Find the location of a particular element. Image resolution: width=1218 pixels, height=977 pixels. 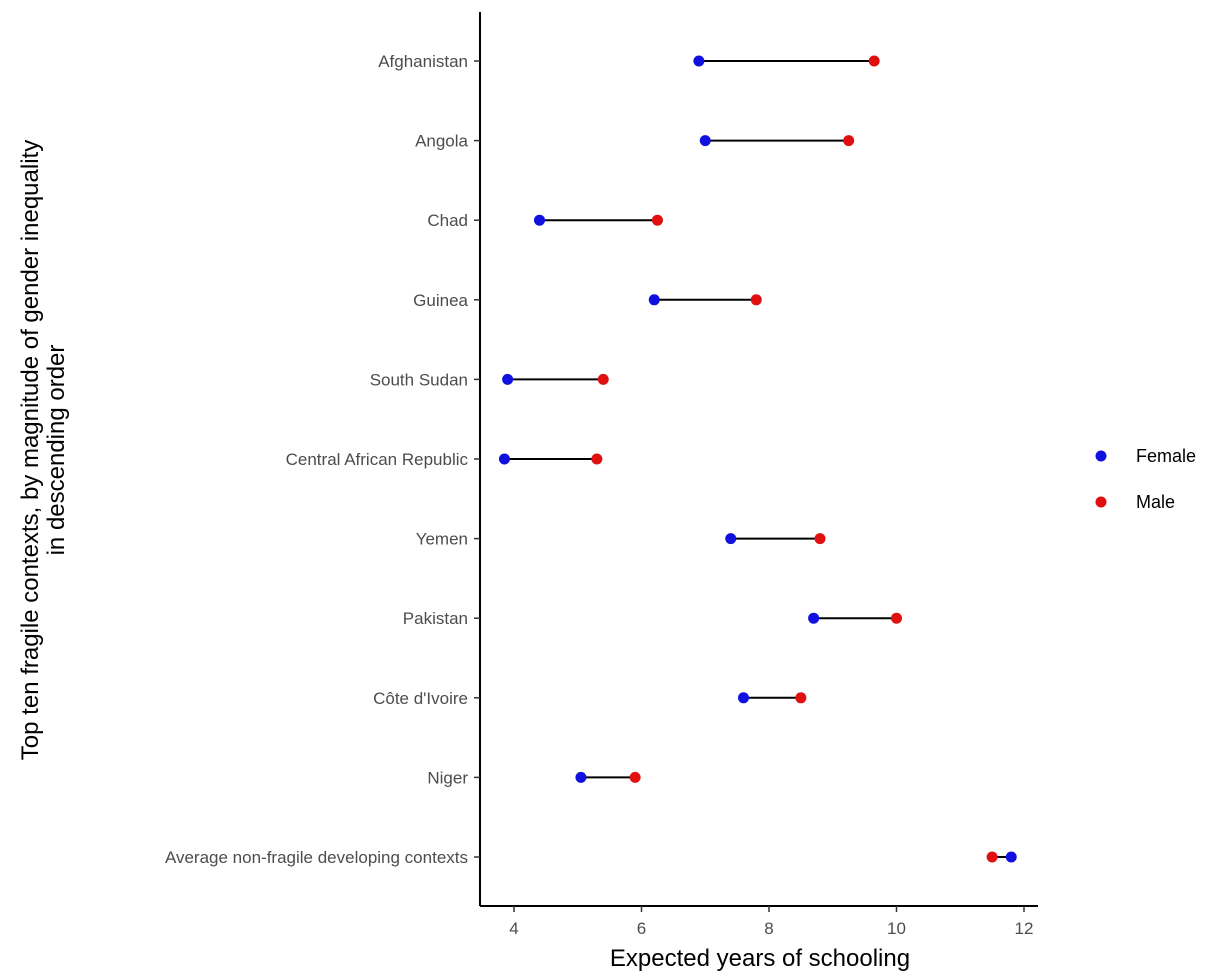

x-tick-label-6: 6 is located at coordinates (641, 928).